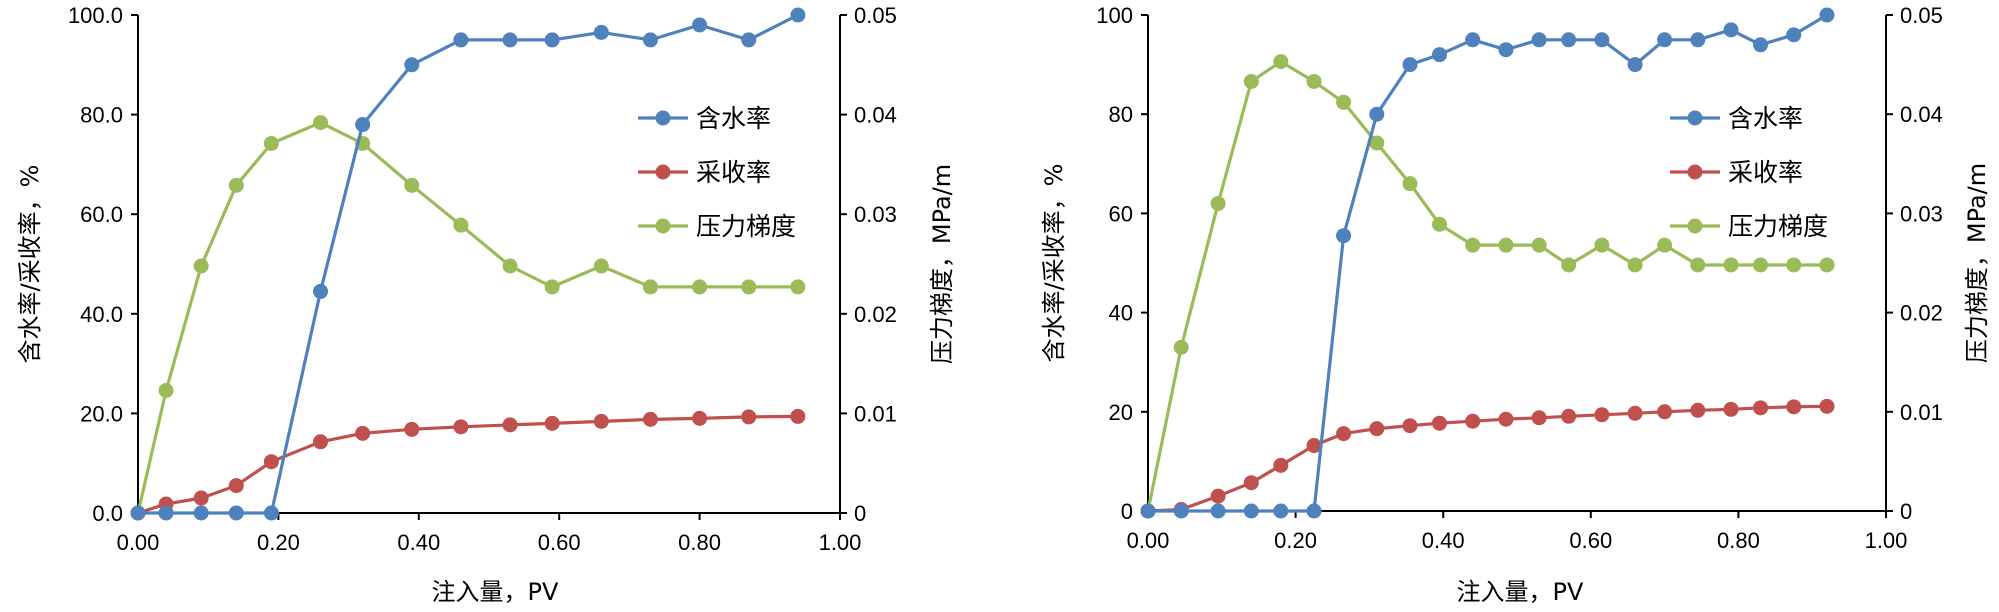 The height and width of the screenshot is (612, 1999). Describe the element at coordinates (860, 513) in the screenshot. I see `y-tick-label-right: 0` at that location.